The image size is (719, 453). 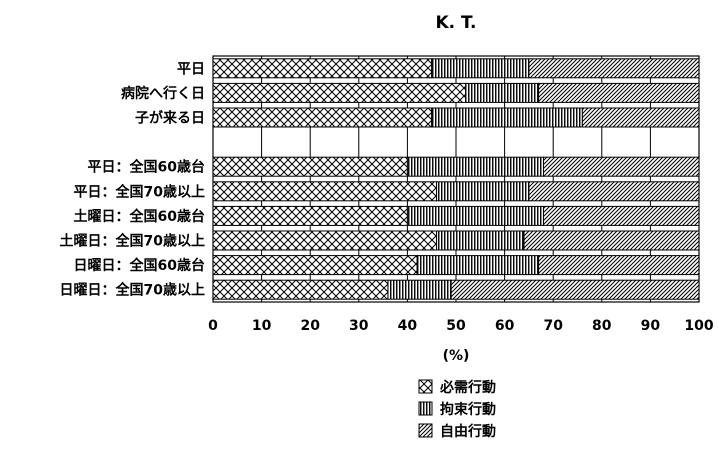 What do you see at coordinates (132, 241) in the screenshot?
I see `category-label: 土曜日：全国70歳以上` at bounding box center [132, 241].